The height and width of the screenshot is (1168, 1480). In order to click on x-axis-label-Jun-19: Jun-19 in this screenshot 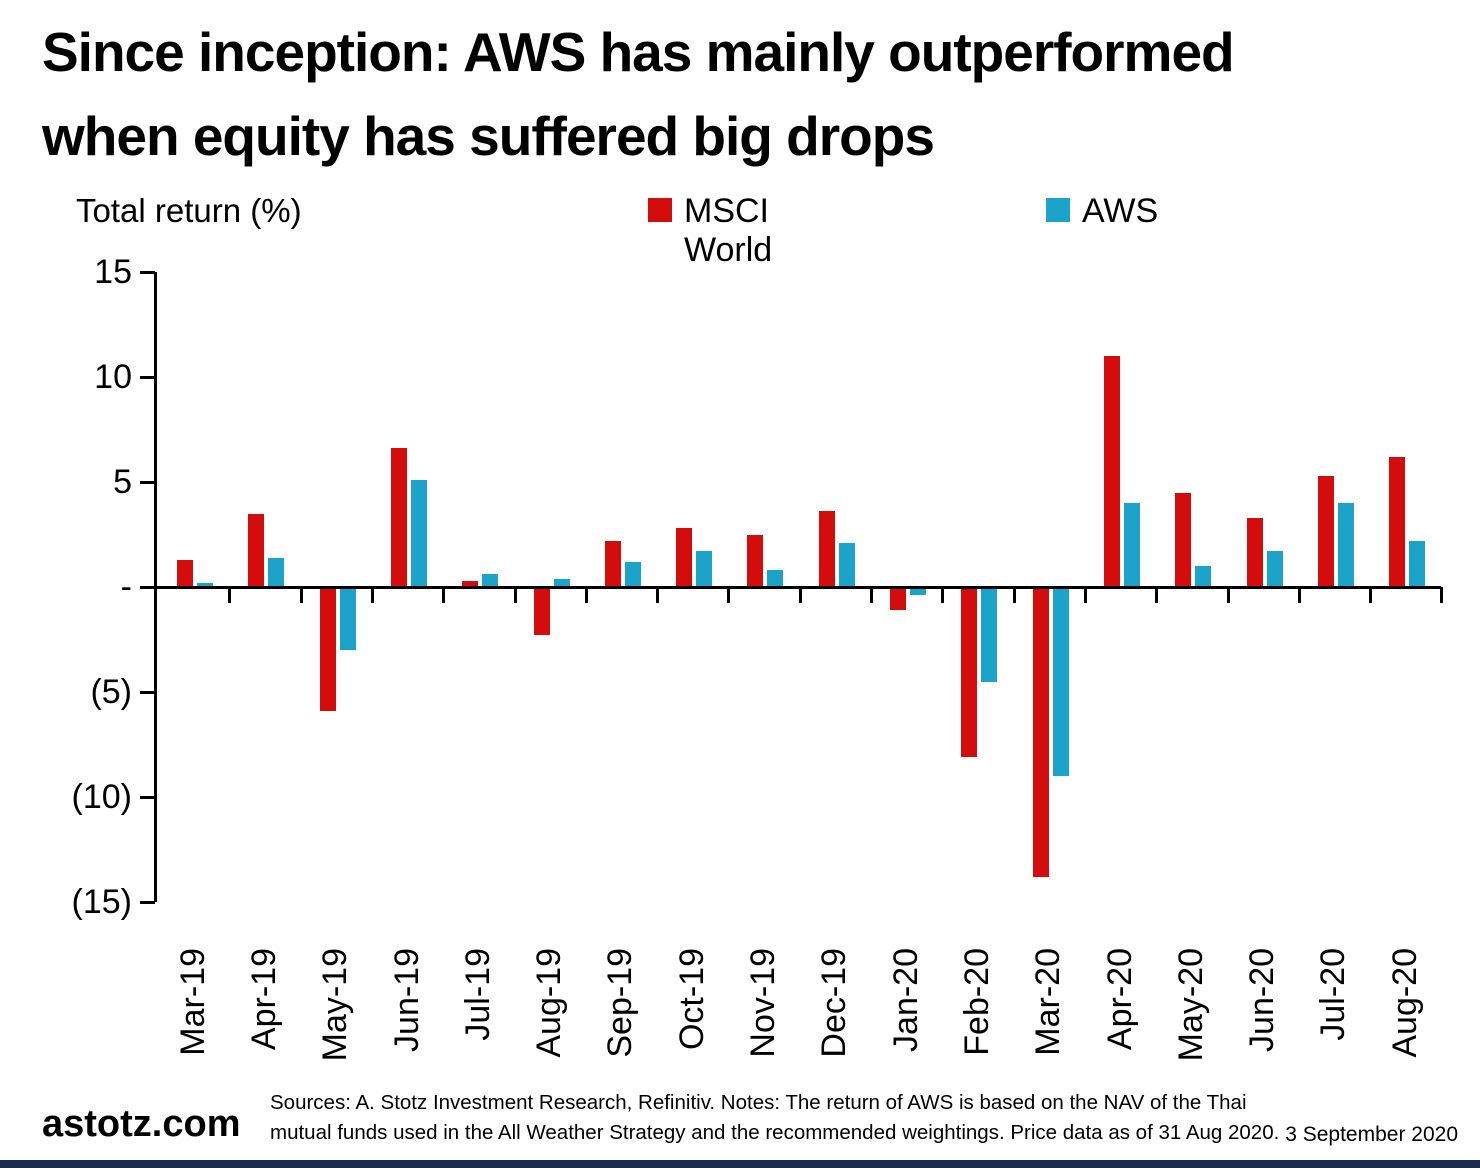, I will do `click(406, 1000)`.